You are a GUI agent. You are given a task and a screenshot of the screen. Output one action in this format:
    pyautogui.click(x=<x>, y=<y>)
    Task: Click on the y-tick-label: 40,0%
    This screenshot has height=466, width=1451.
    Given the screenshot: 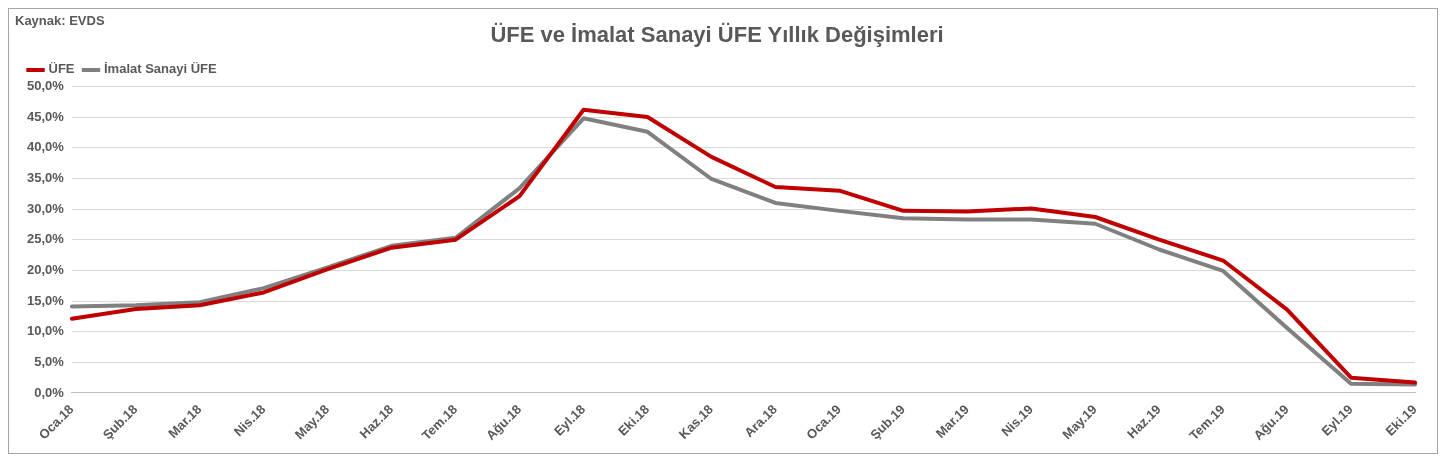 What is the action you would take?
    pyautogui.click(x=45, y=147)
    